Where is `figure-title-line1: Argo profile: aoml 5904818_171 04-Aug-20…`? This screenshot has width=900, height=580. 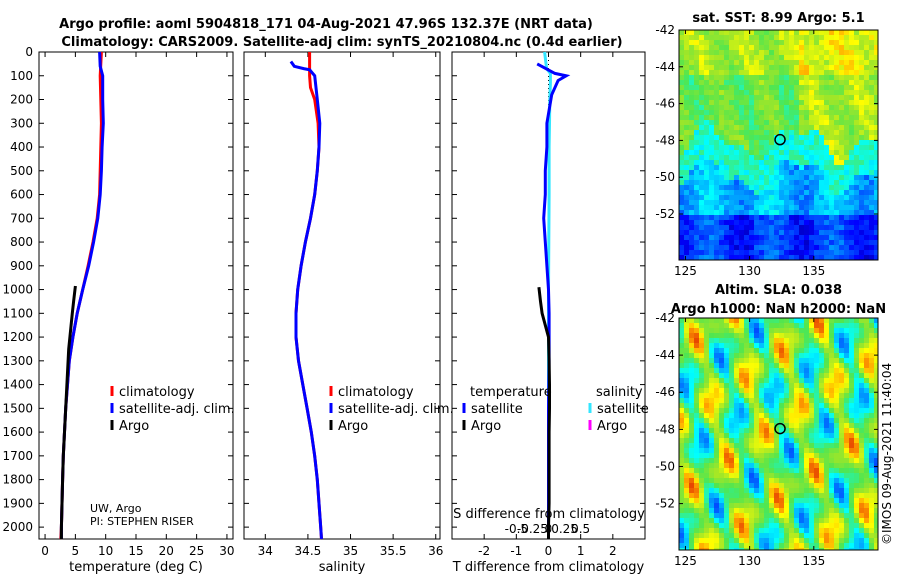
figure-title-line1: Argo profile: aoml 5904818_171 04-Aug-20… is located at coordinates (326, 24).